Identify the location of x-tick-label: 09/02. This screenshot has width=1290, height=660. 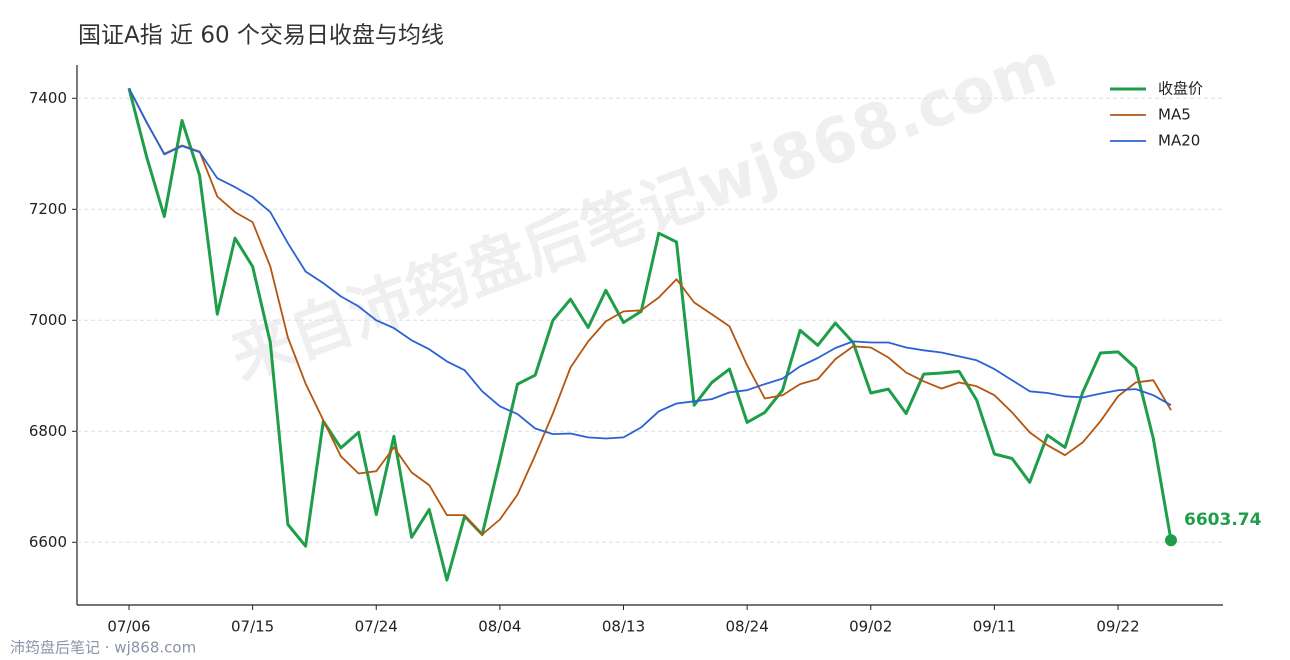
(870, 627).